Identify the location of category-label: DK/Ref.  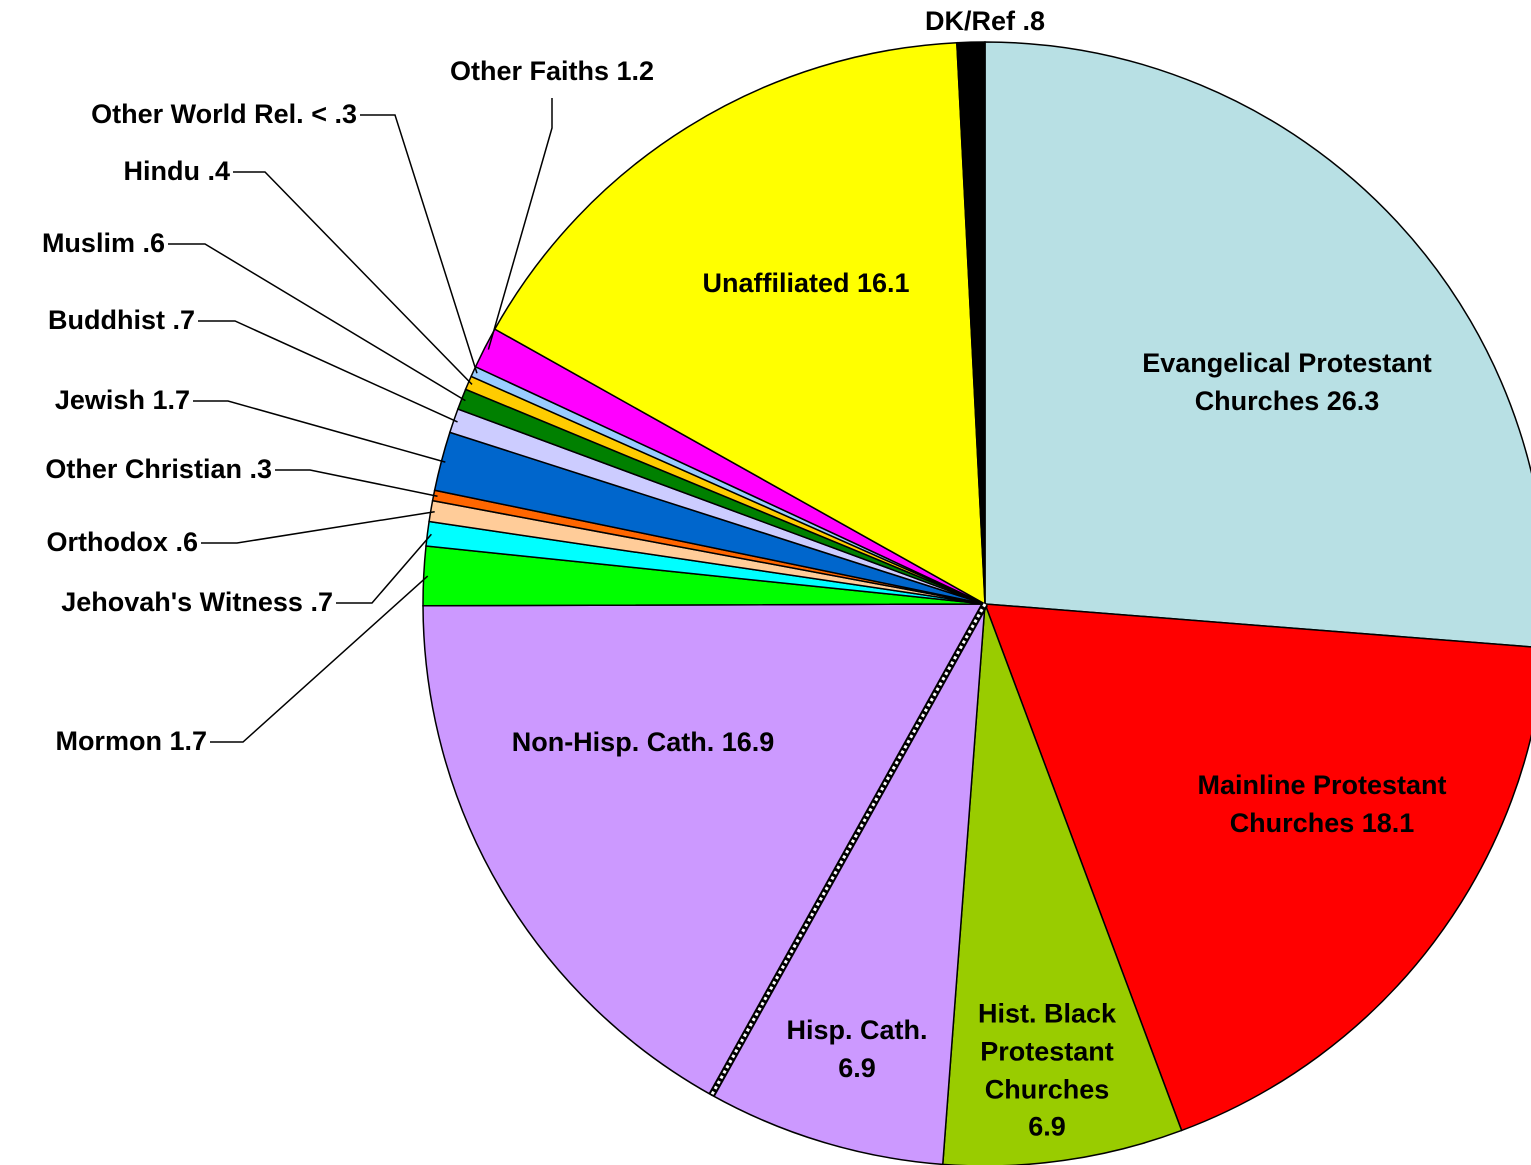
(969, 21).